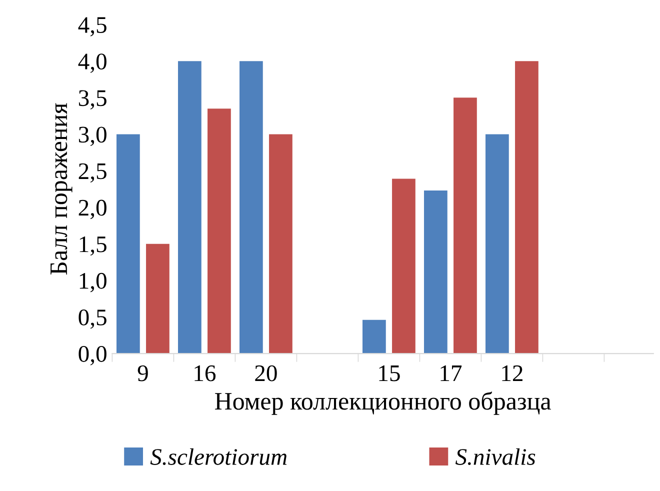 Image resolution: width=660 pixels, height=491 pixels. I want to click on x-tick-label: 17, so click(451, 373).